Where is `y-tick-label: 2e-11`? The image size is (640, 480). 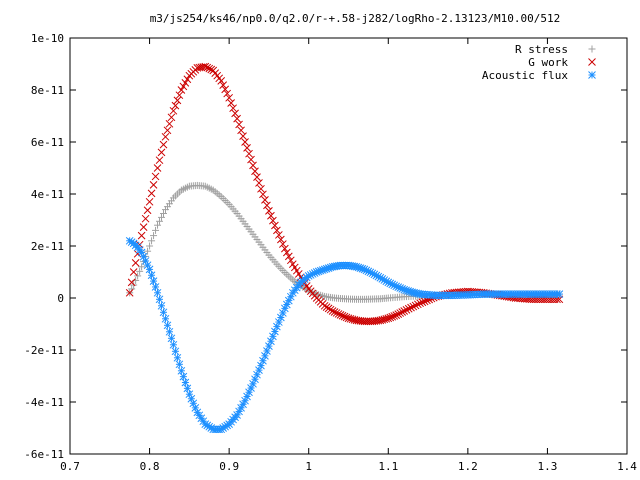 y-tick-label: 2e-11 is located at coordinates (47, 246).